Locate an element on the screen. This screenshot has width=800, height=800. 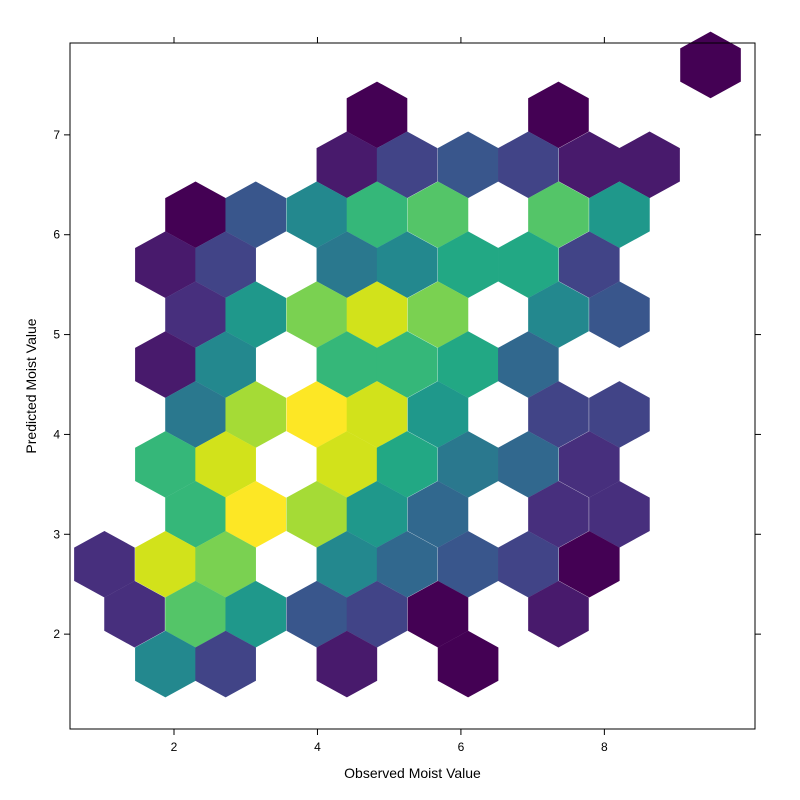
x-tick-label: 4 is located at coordinates (317, 747).